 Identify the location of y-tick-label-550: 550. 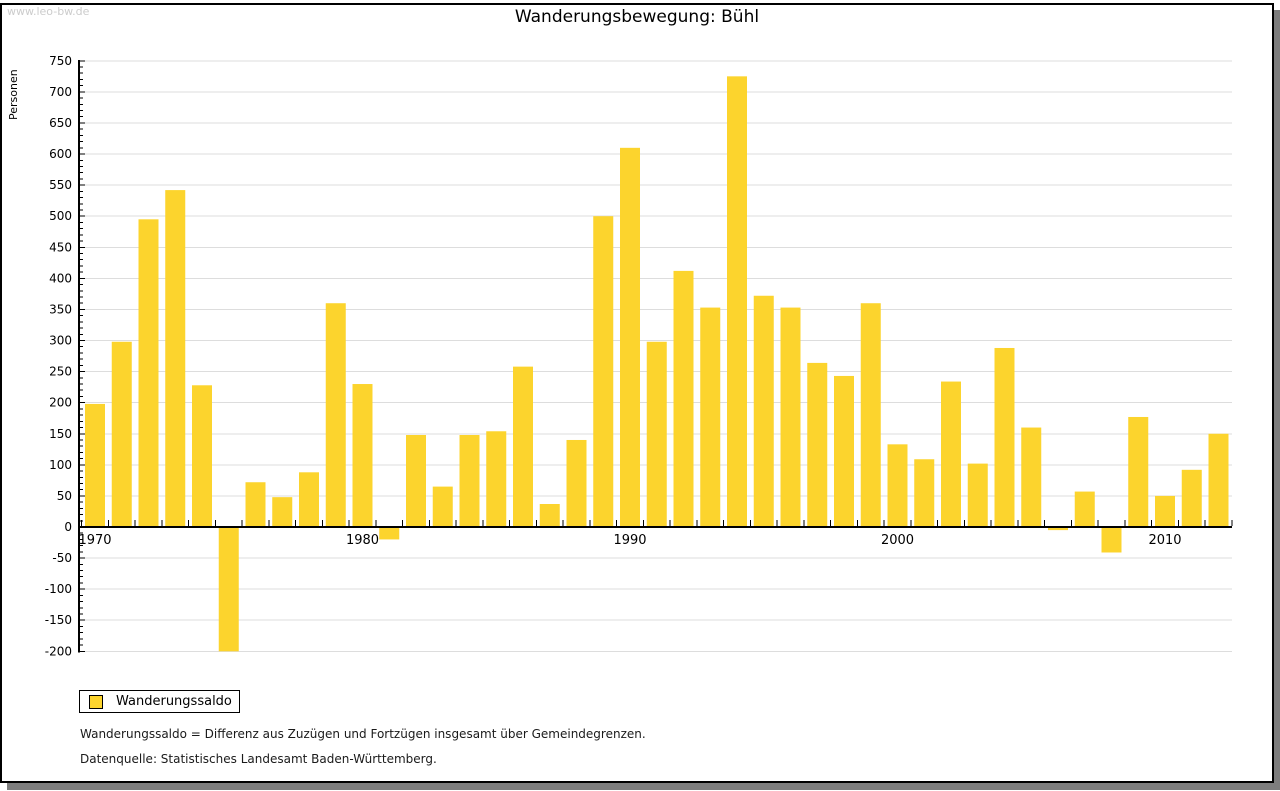
(60, 185).